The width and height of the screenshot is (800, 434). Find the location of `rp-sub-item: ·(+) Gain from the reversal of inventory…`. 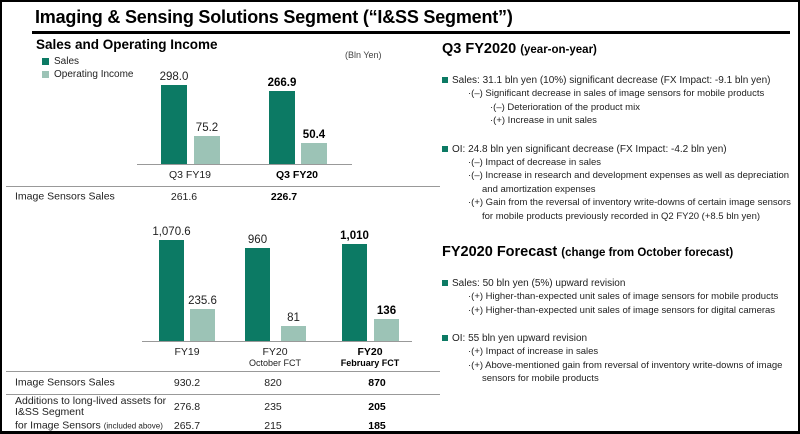

rp-sub-item: ·(+) Gain from the reversal of inventory… is located at coordinates (629, 209).